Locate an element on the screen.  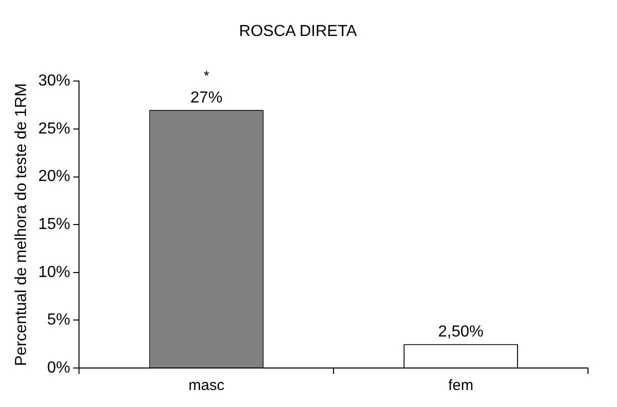
y-tick-label: 10% is located at coordinates (54, 272).